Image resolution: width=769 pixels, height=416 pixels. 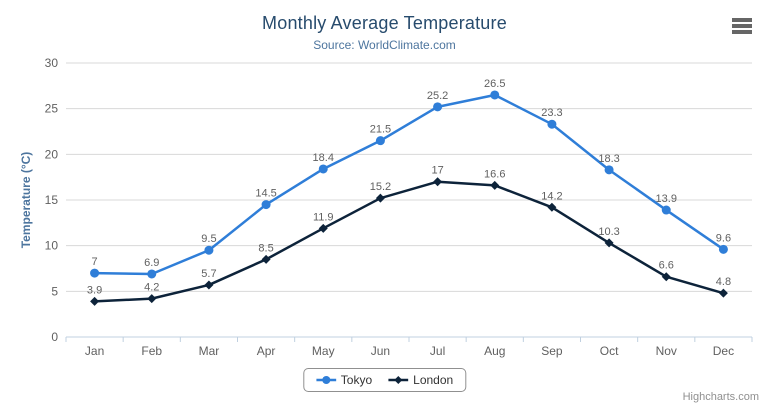 What do you see at coordinates (266, 351) in the screenshot?
I see `x-axis-label: Apr` at bounding box center [266, 351].